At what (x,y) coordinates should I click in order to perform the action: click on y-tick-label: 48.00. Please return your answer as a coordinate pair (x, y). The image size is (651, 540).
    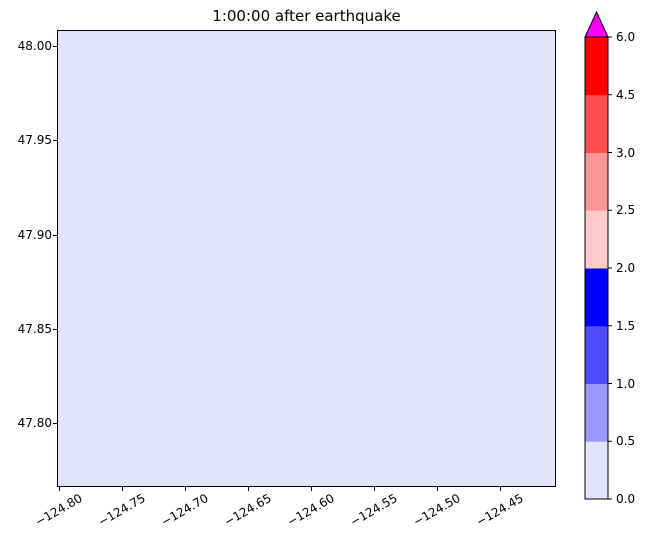
    Looking at the image, I should click on (34, 46).